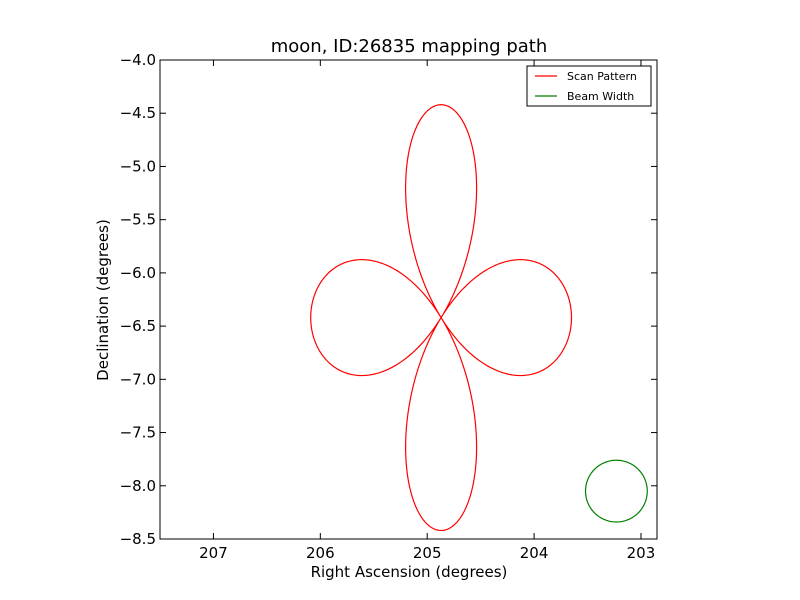 This screenshot has height=600, width=800. I want to click on legend: Scan Pattern Beam Width, so click(589, 86).